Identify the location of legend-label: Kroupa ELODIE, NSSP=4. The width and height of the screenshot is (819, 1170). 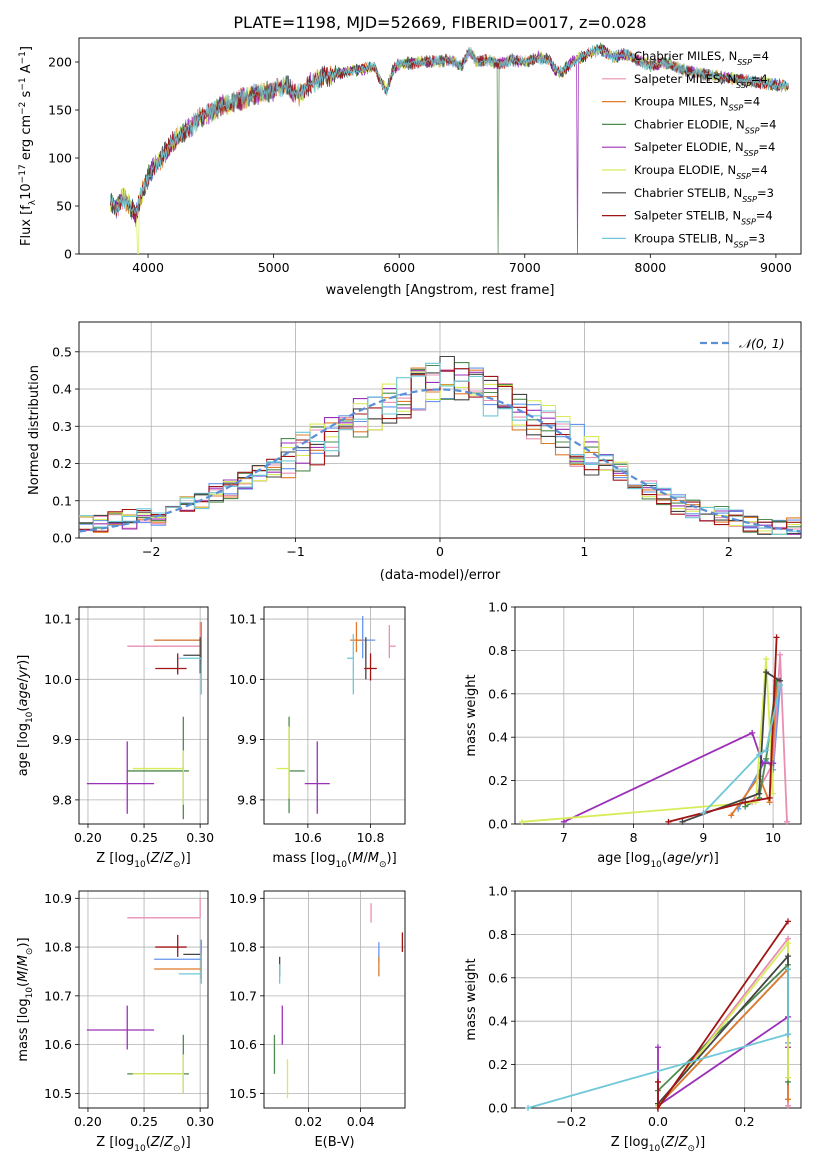
(701, 172).